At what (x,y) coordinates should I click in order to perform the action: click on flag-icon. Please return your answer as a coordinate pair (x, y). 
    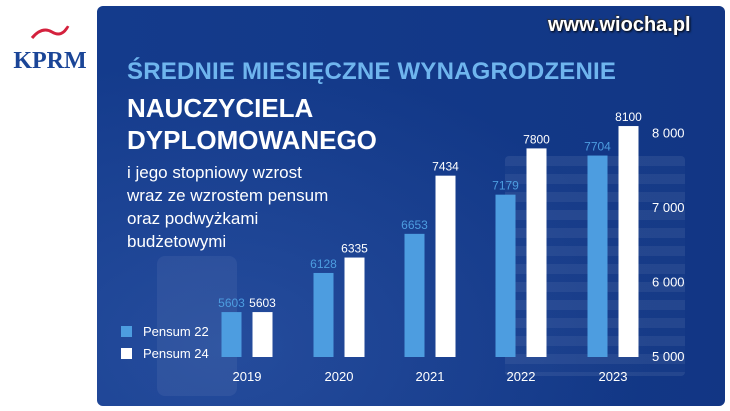
    Looking at the image, I should click on (50, 31).